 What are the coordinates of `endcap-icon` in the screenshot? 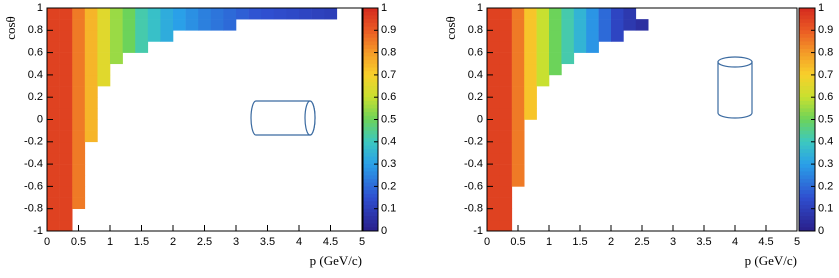 It's located at (735, 87).